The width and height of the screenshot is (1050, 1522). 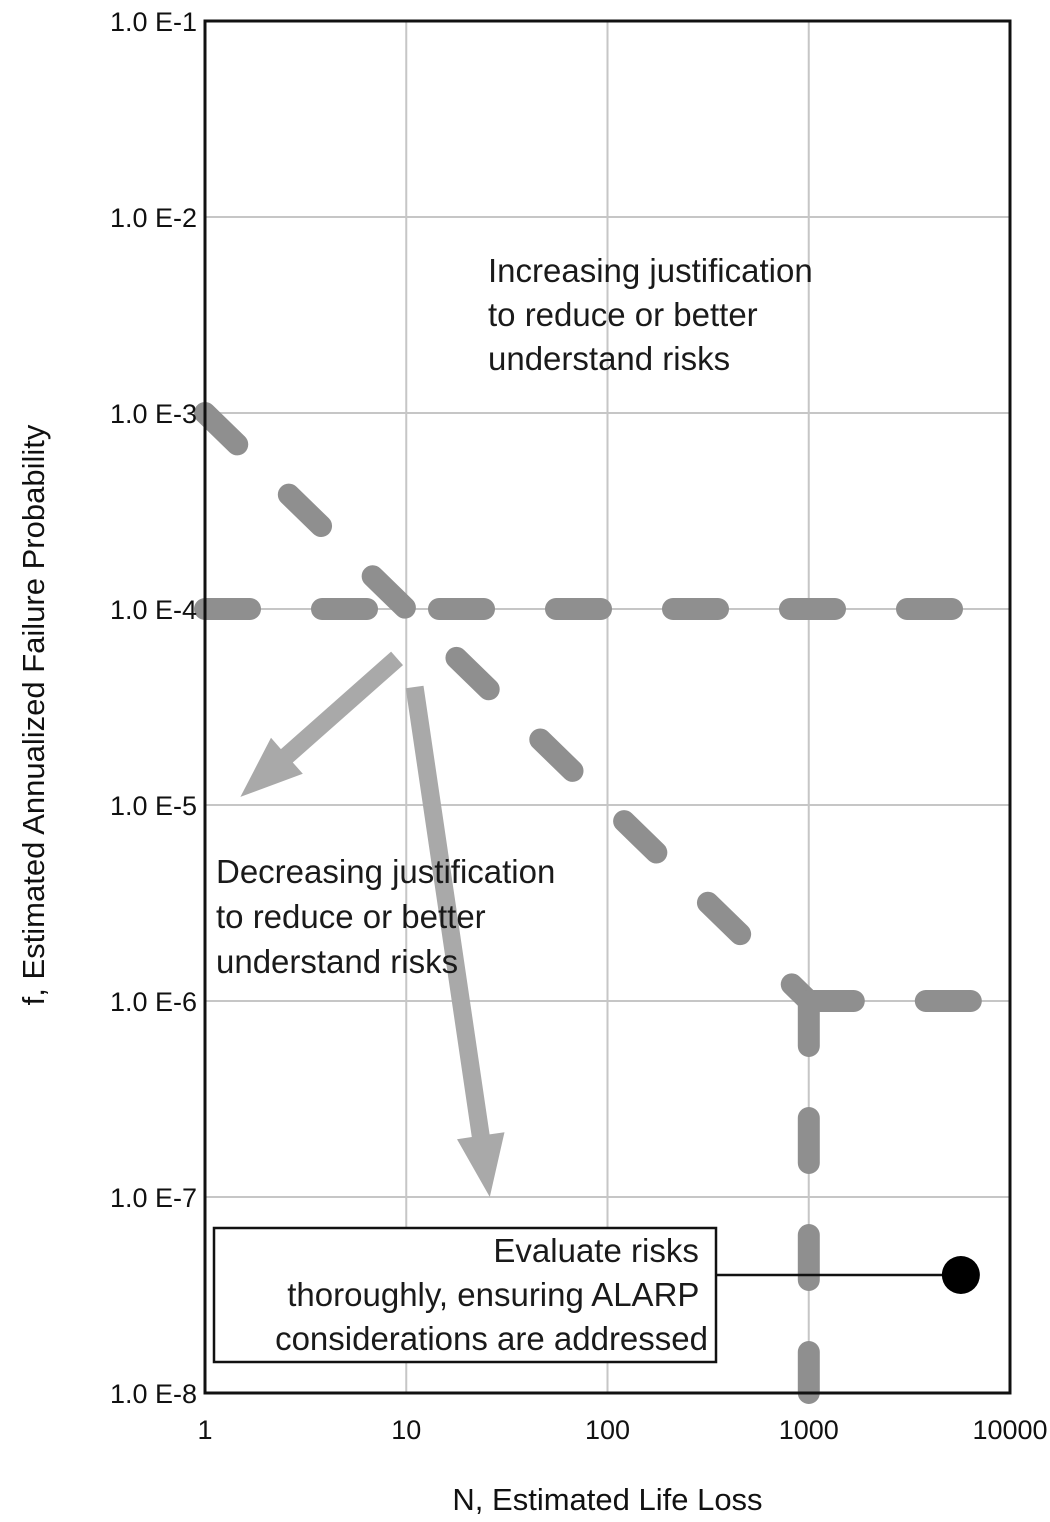 I want to click on arrows, so click(x=372, y=924).